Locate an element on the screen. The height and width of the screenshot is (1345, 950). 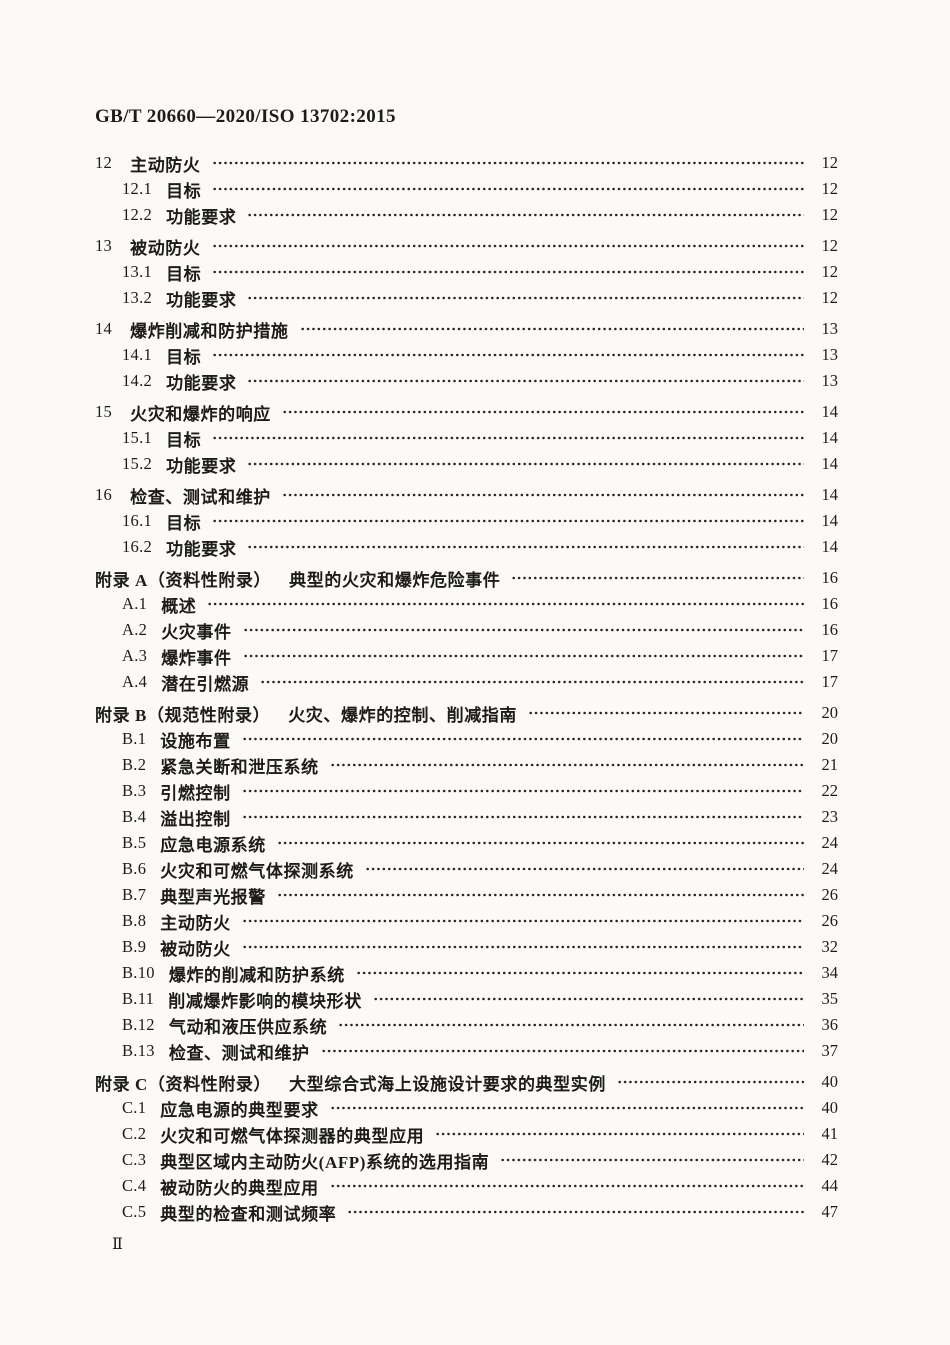
toc-entry-number: 16.1 is located at coordinates (137, 520).